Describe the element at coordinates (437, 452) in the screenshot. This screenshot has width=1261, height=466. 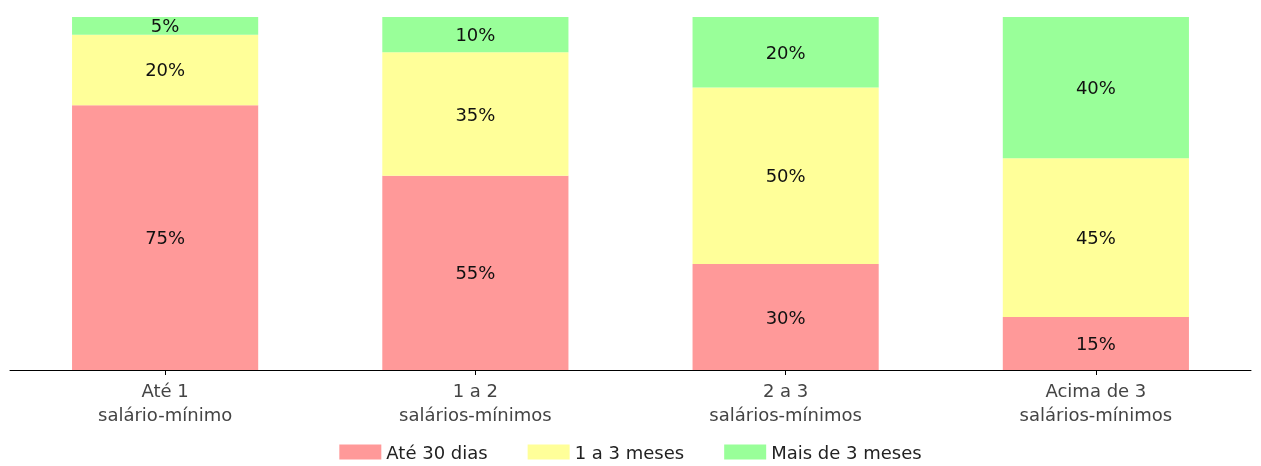
I see `legend-label: Até 30 dias` at that location.